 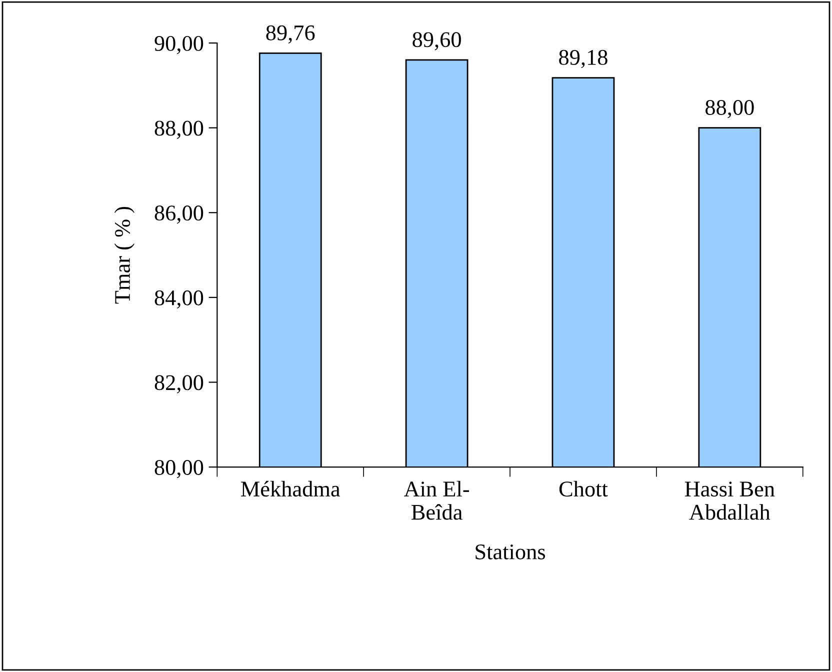 I want to click on y-tick-label: 90,00, so click(x=179, y=45).